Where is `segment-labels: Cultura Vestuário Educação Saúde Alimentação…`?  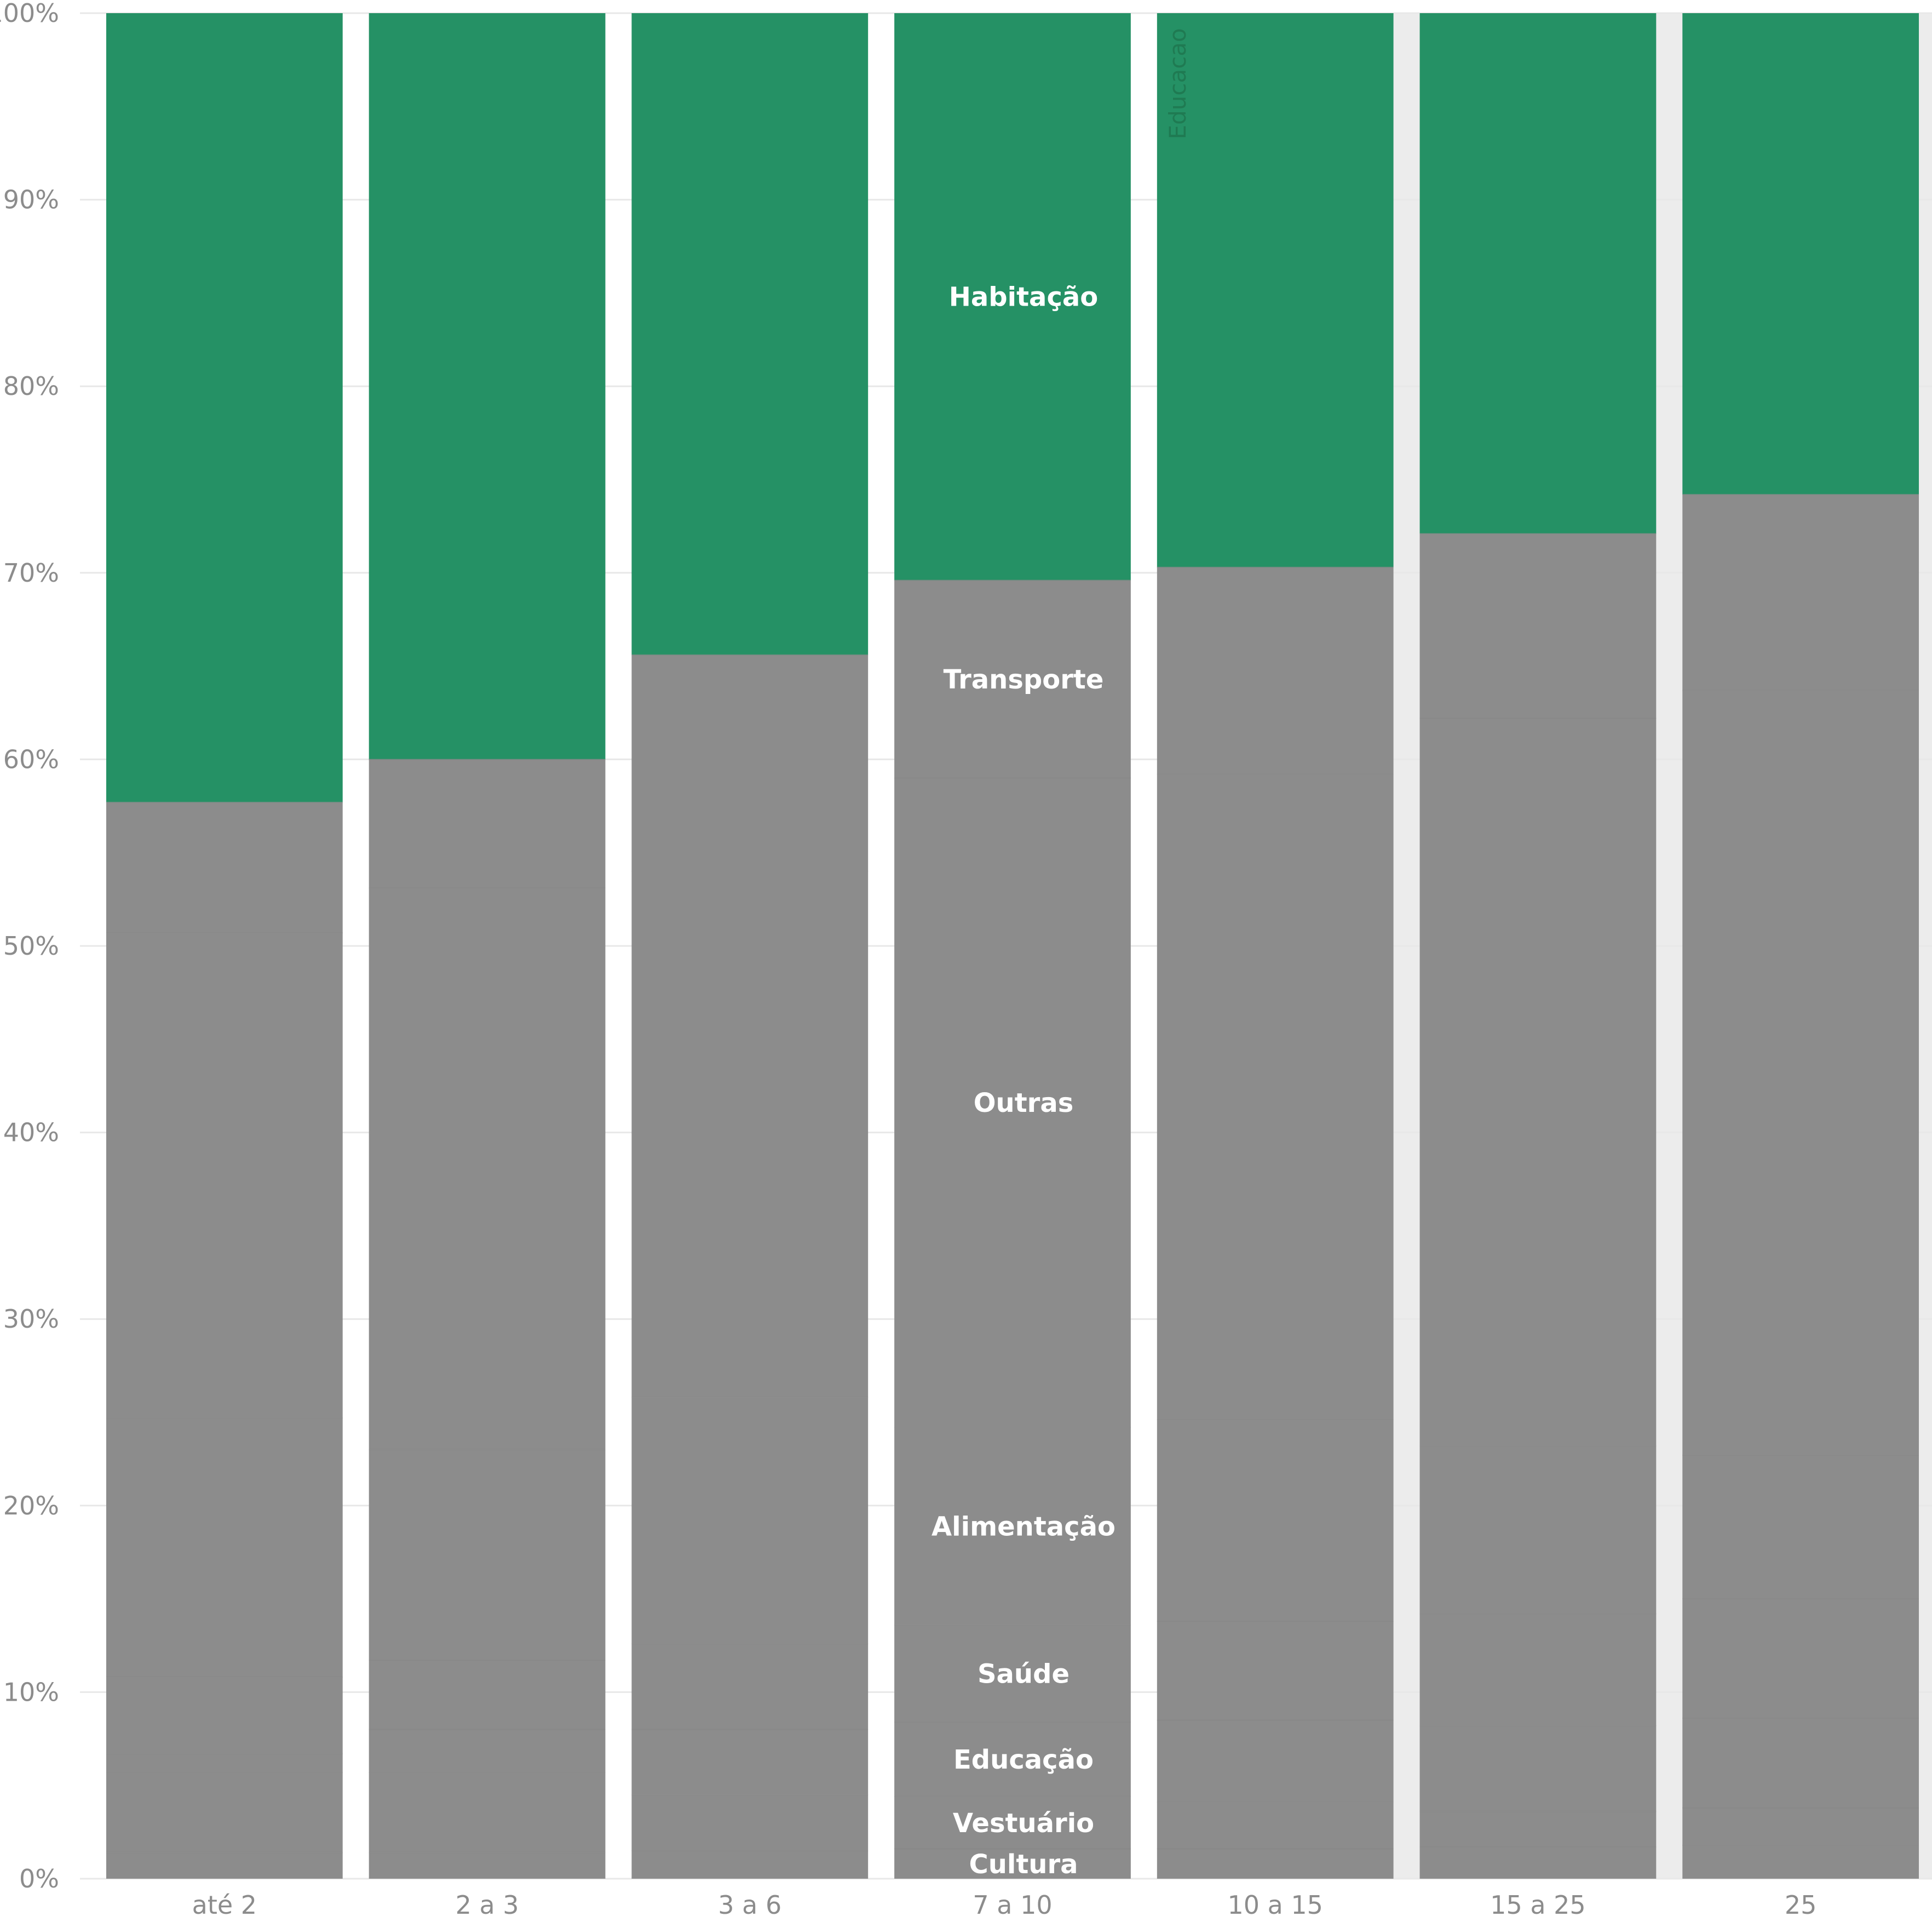
segment-labels: Cultura Vestuário Educação Saúde Alimentação… is located at coordinates (1061, 954).